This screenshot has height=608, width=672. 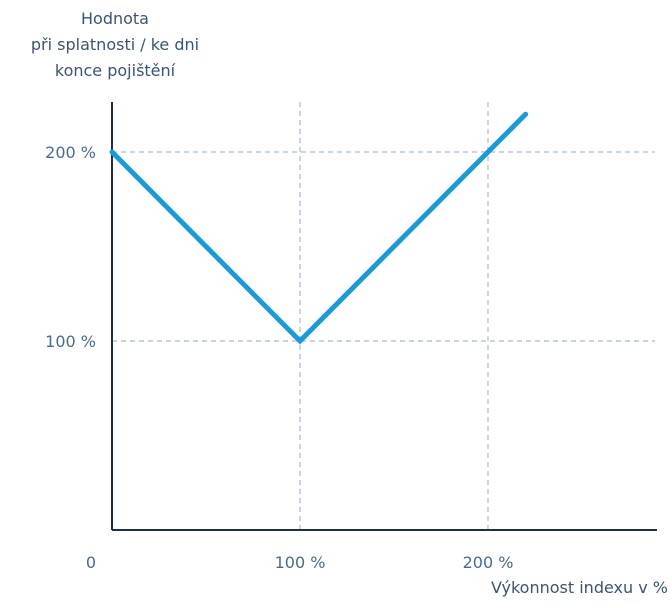 What do you see at coordinates (579, 587) in the screenshot?
I see `x-axis-title: Výkonnost indexu v %` at bounding box center [579, 587].